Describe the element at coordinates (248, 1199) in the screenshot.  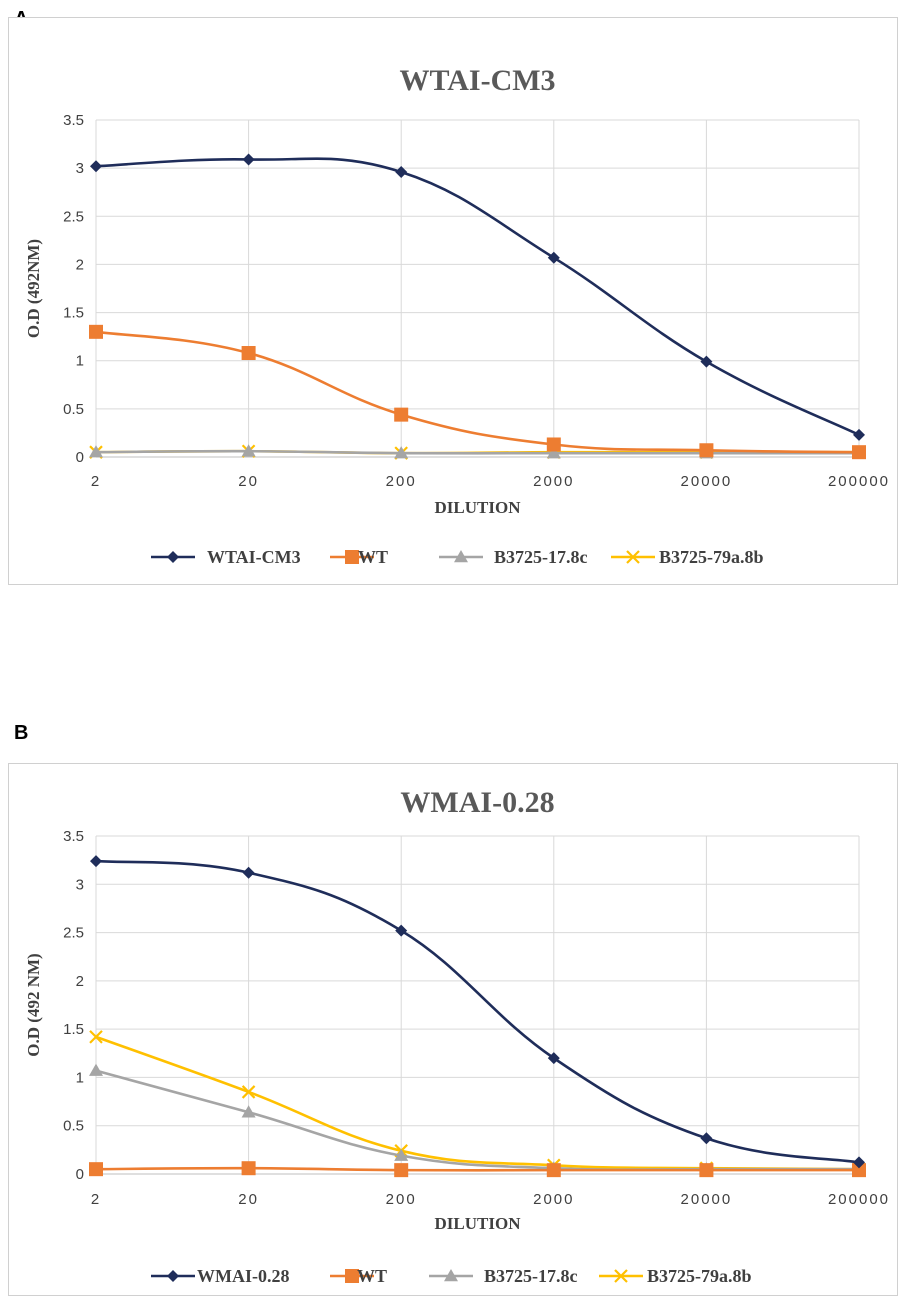
I see `chart-b-xtick-label: 20` at that location.